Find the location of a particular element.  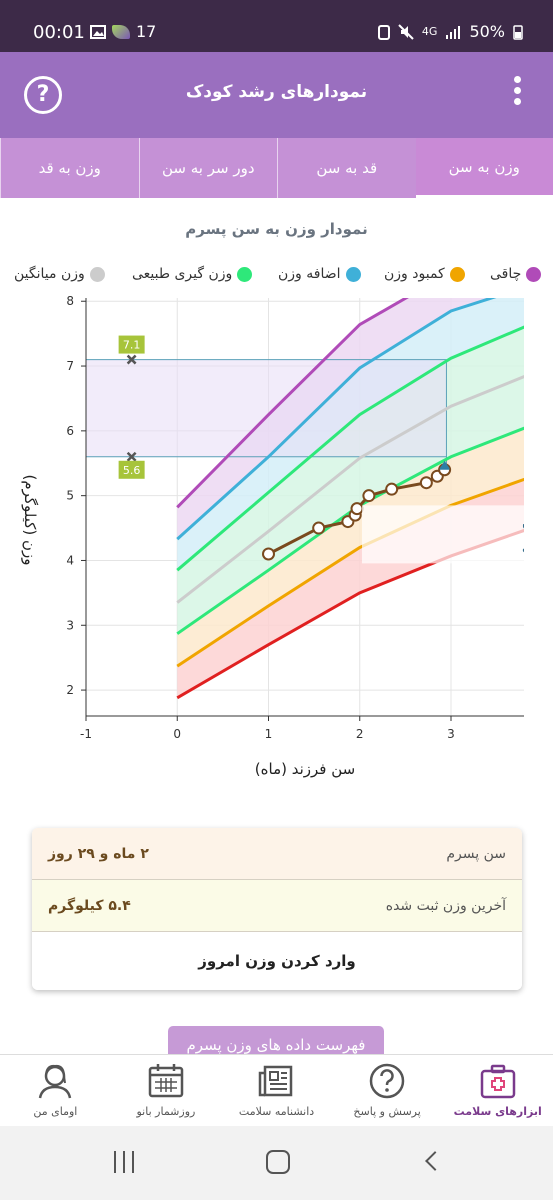

range-badge-label: 5.6 is located at coordinates (132, 470).